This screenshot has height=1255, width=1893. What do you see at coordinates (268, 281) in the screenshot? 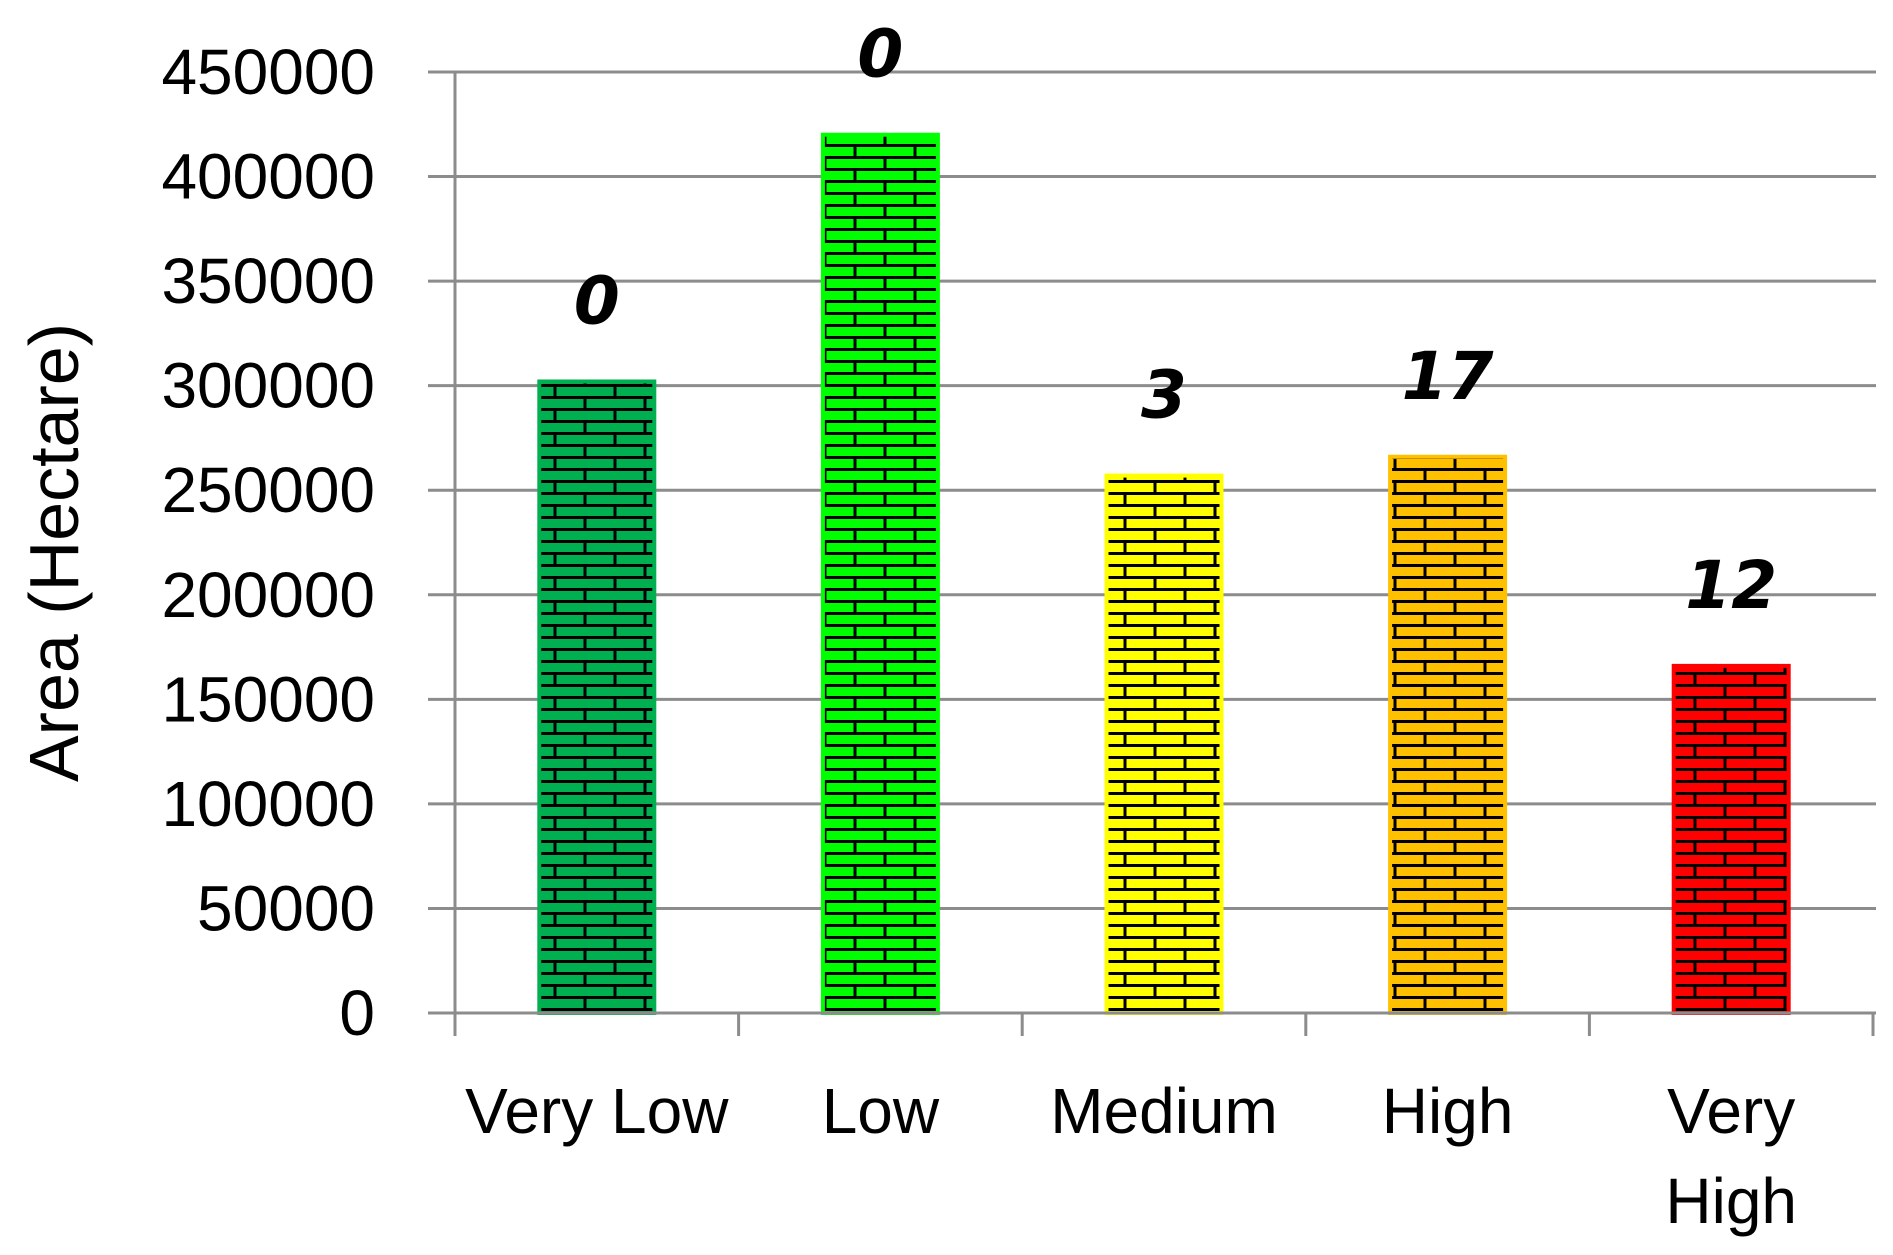
I see `y-tick-label: 350000` at bounding box center [268, 281].